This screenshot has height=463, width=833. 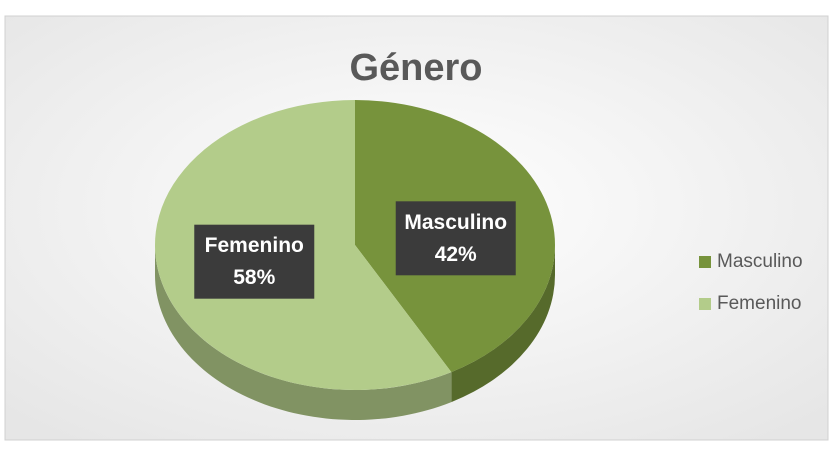 I want to click on legend-label: Femenino, so click(x=759, y=303).